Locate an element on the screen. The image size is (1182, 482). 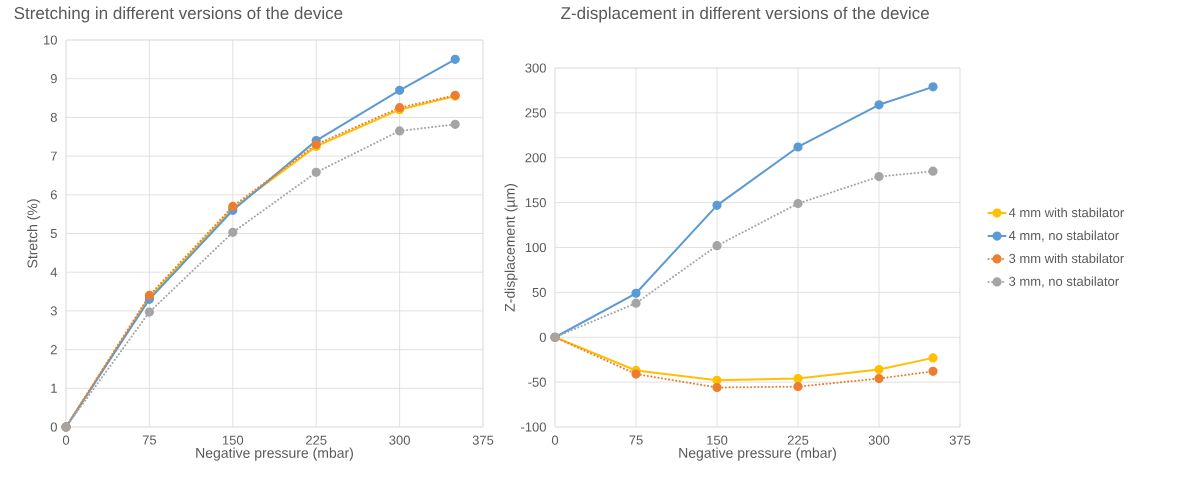
y-tick-label: -100 is located at coordinates (533, 427).